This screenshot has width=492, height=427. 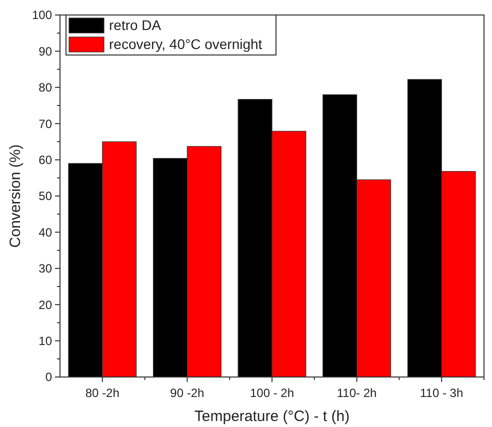 What do you see at coordinates (45, 160) in the screenshot?
I see `y-tick-label: 60` at bounding box center [45, 160].